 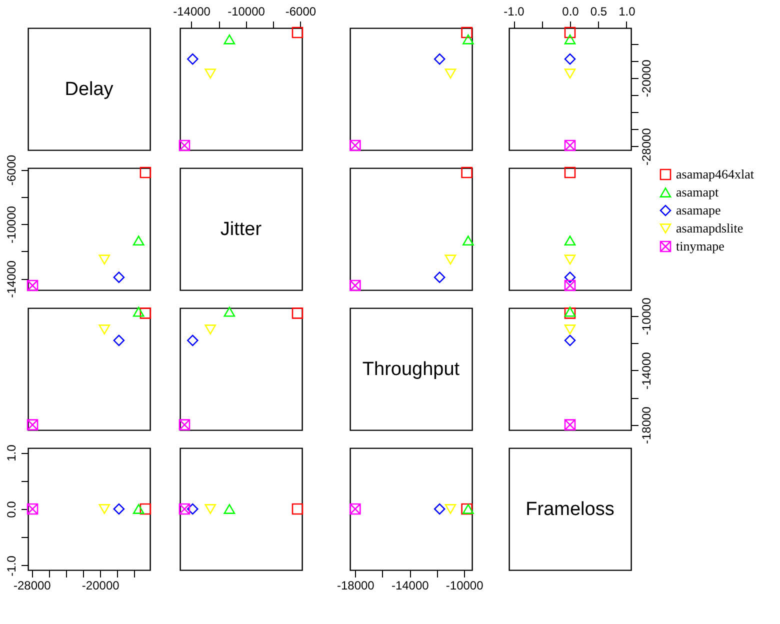 What do you see at coordinates (101, 585) in the screenshot?
I see `x-tick-label: -20000` at bounding box center [101, 585].